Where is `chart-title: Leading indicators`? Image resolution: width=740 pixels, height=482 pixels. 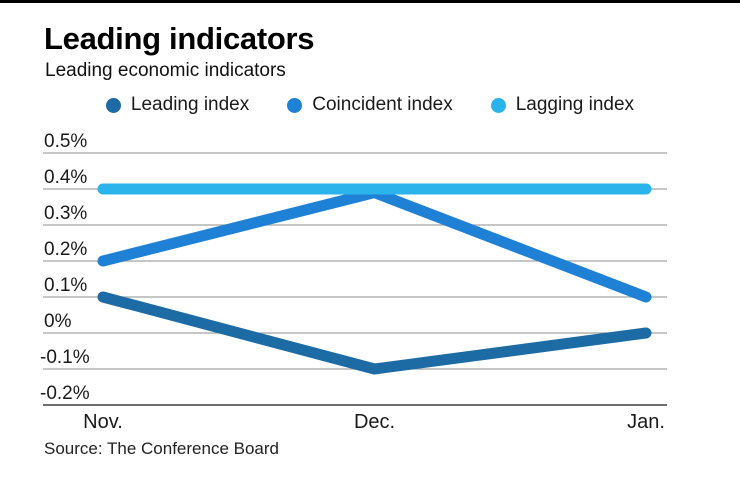
chart-title: Leading indicators is located at coordinates (179, 38).